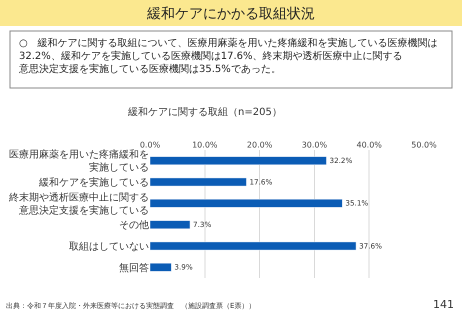  I want to click on x-tick-label: 20.0%, so click(259, 145).